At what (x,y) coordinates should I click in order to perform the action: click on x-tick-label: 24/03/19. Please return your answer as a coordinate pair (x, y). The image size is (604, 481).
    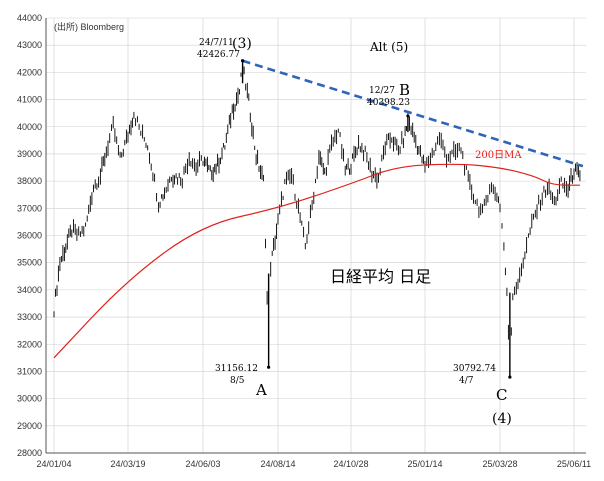
    Looking at the image, I should click on (127, 464).